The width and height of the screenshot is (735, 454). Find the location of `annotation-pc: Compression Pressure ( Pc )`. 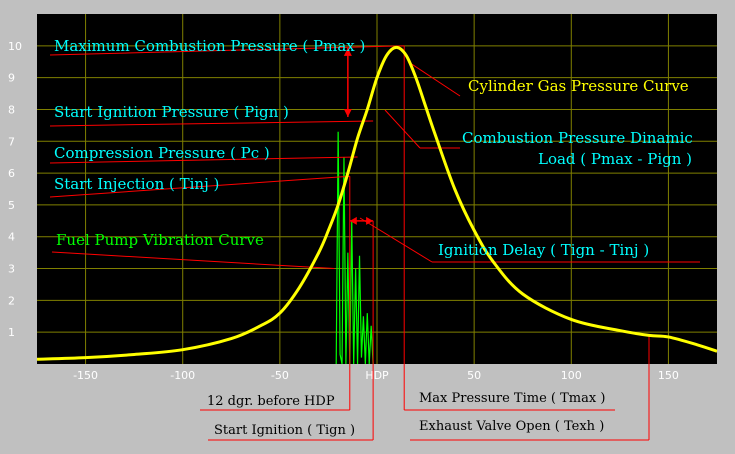

annotation-pc: Compression Pressure ( Pc ) is located at coordinates (162, 153).